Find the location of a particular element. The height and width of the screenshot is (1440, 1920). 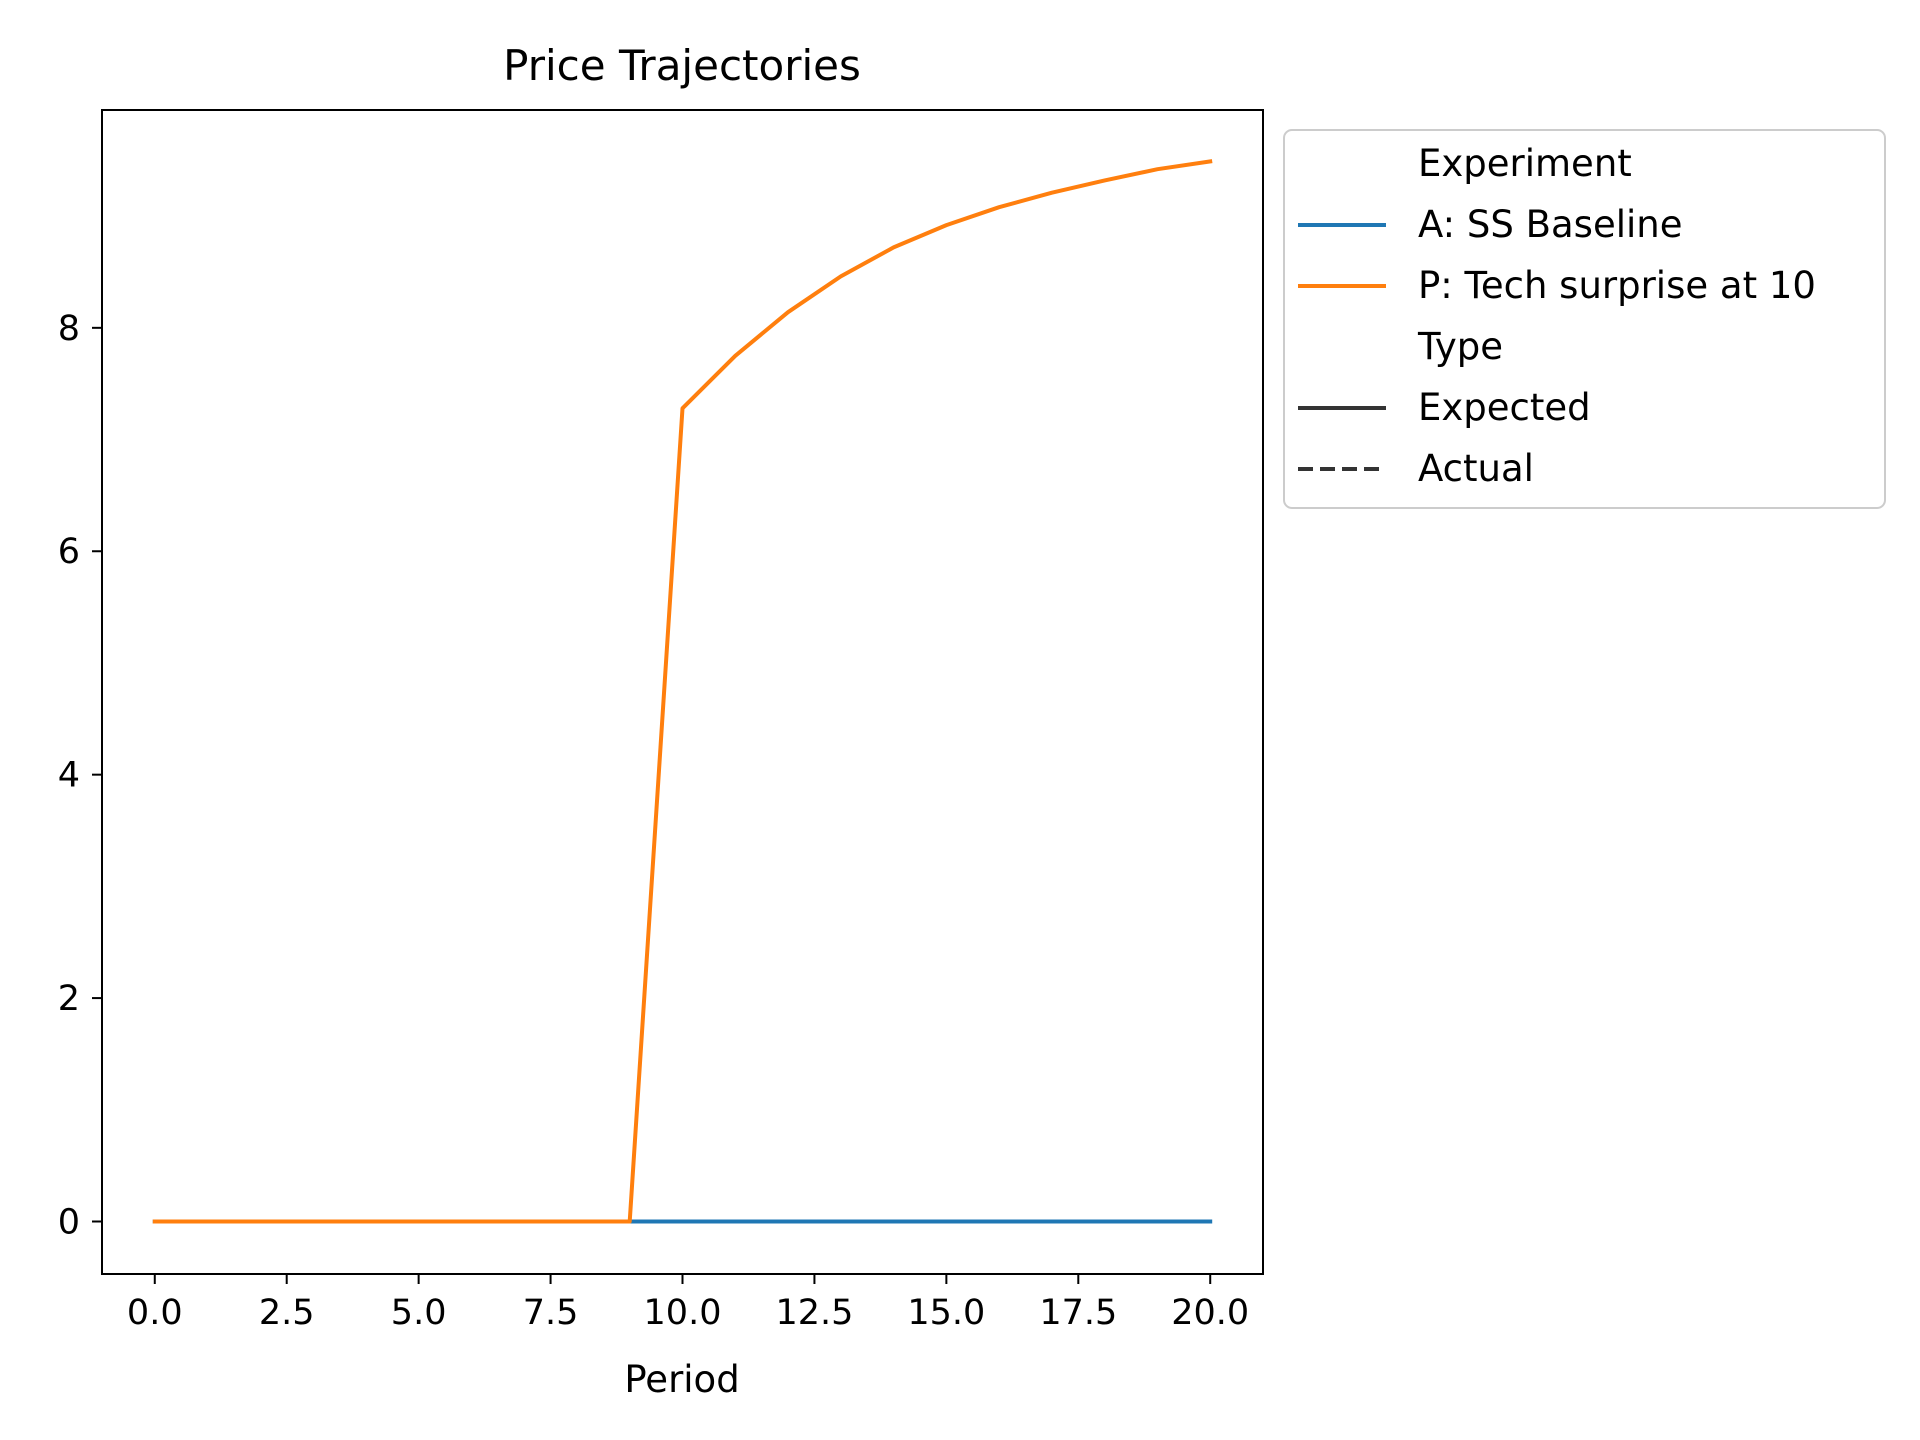

y-axis: 0 2 4 6 8 is located at coordinates (80, 775).